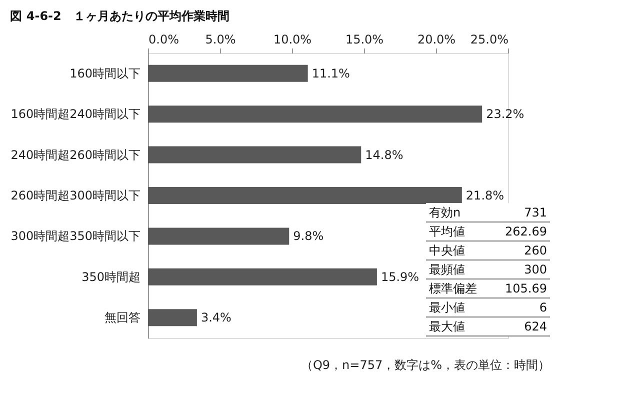 The height and width of the screenshot is (401, 640). What do you see at coordinates (364, 39) in the screenshot?
I see `x-tick-label: 15.0%` at bounding box center [364, 39].